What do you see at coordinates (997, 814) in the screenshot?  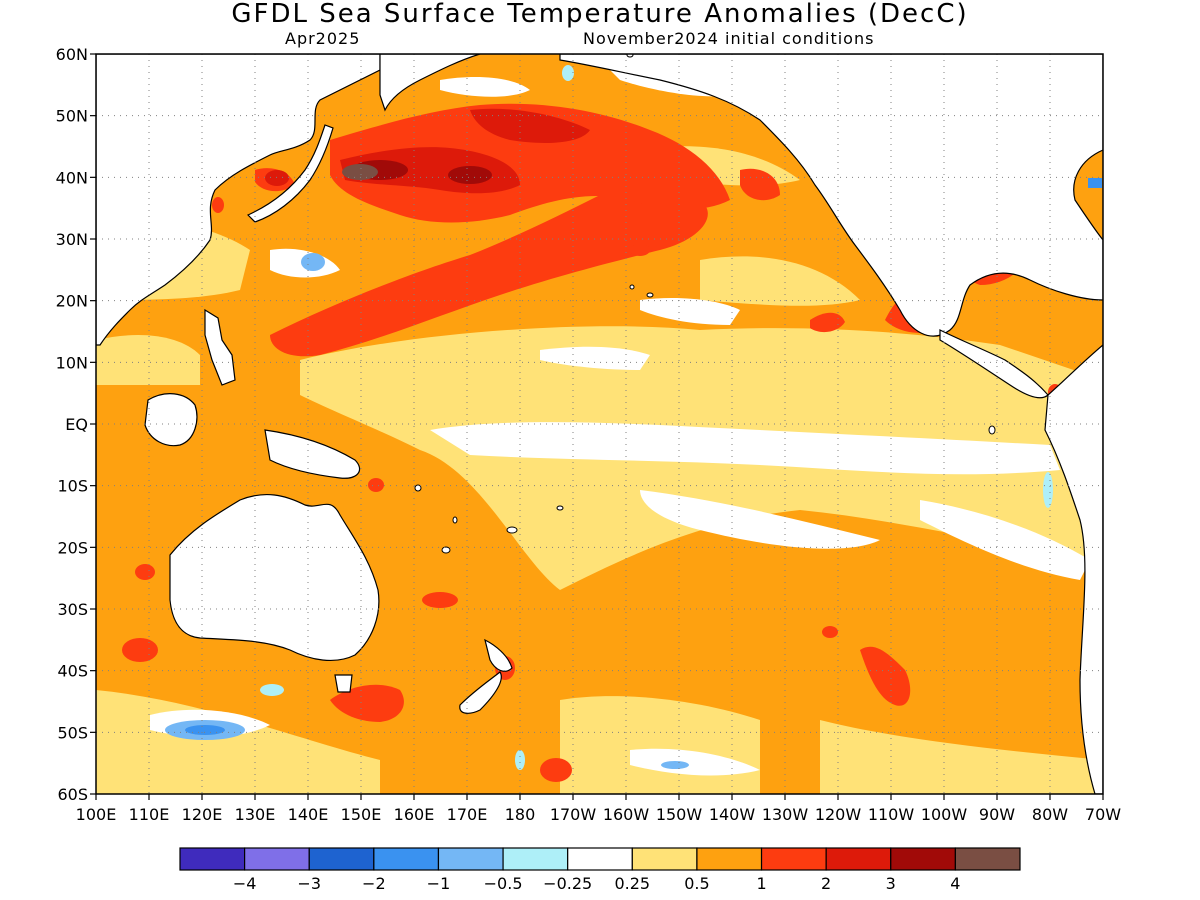 I see `longitude-label: 90W` at bounding box center [997, 814].